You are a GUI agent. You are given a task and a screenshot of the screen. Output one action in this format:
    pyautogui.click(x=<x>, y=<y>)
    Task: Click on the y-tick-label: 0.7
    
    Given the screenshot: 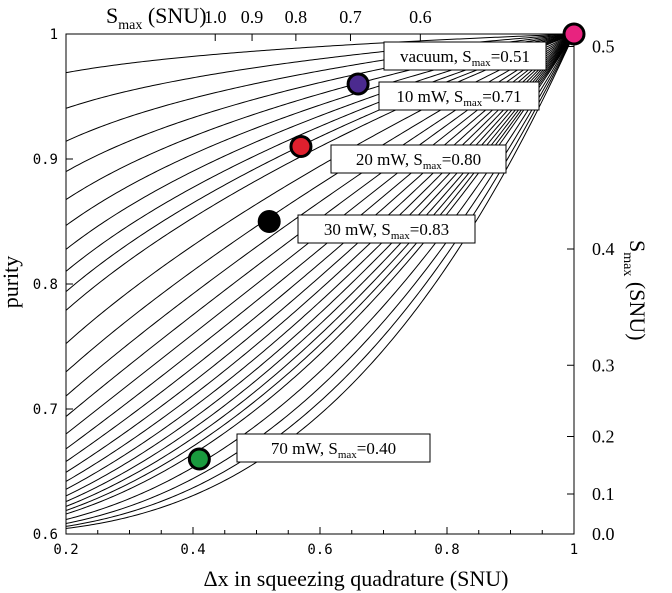 What is the action you would take?
    pyautogui.click(x=45, y=410)
    